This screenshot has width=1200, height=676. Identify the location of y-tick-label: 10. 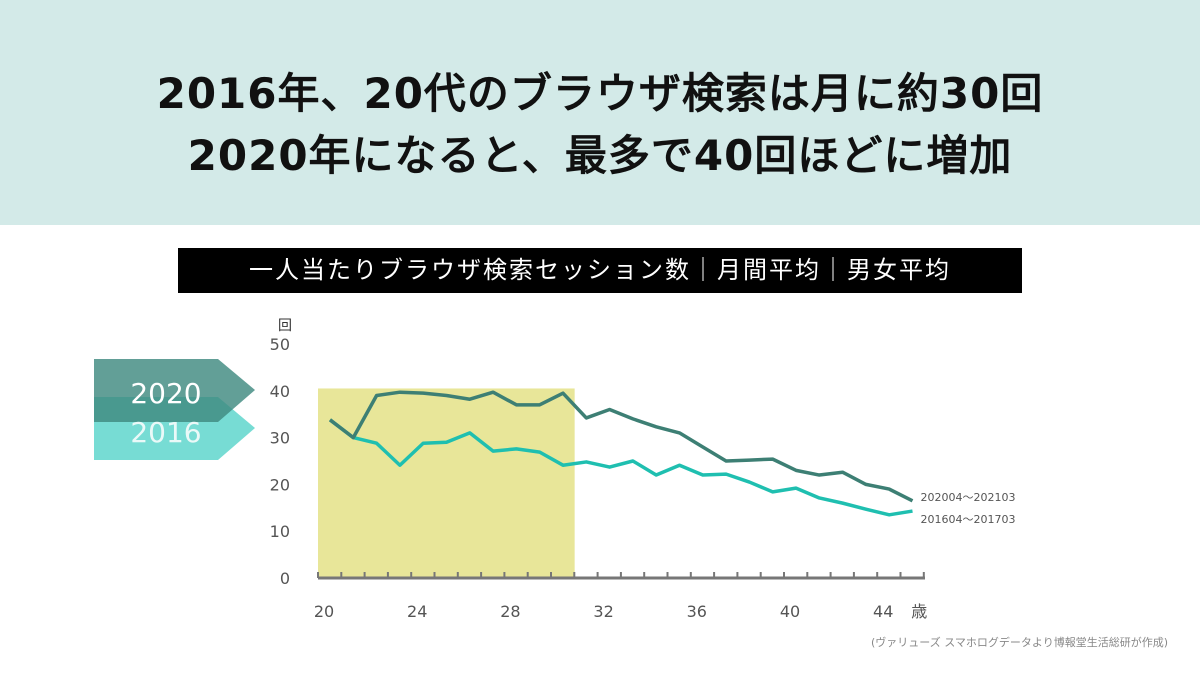
(280, 531).